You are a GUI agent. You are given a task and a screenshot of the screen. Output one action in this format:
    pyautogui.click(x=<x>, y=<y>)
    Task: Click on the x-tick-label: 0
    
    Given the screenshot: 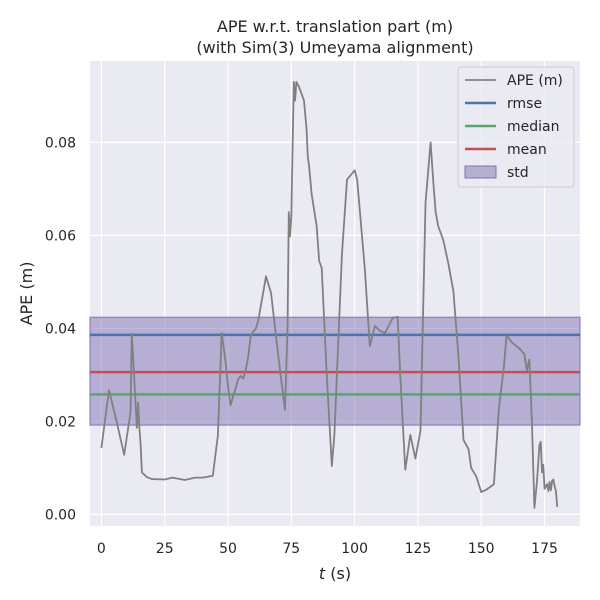 What is the action you would take?
    pyautogui.click(x=101, y=549)
    